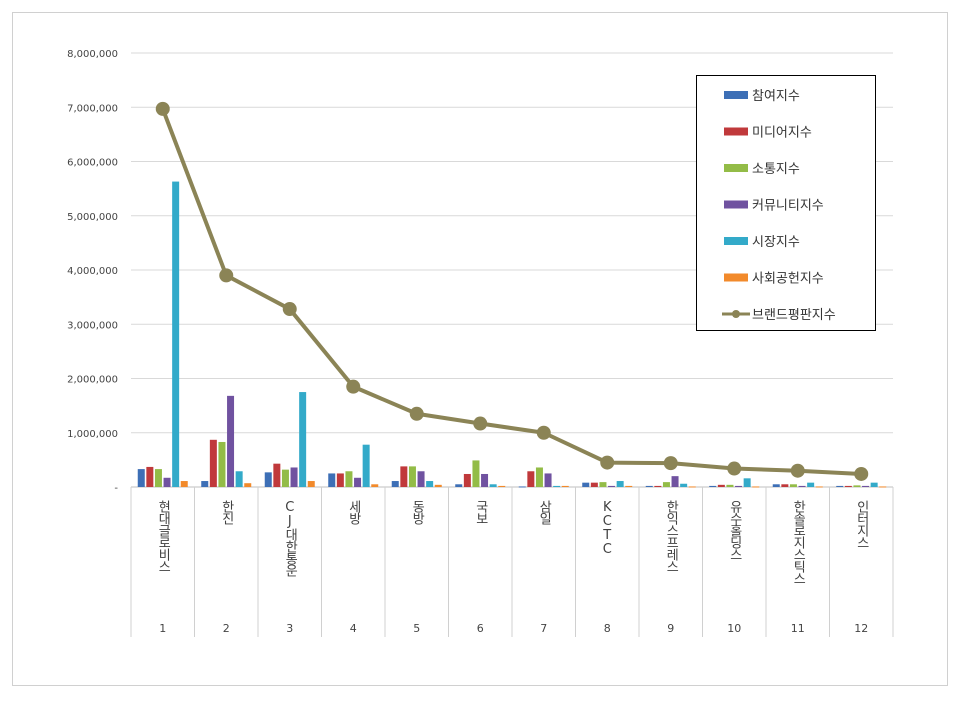 The image size is (960, 702). Describe the element at coordinates (416, 512) in the screenshot. I see `category-label: 동방` at that location.